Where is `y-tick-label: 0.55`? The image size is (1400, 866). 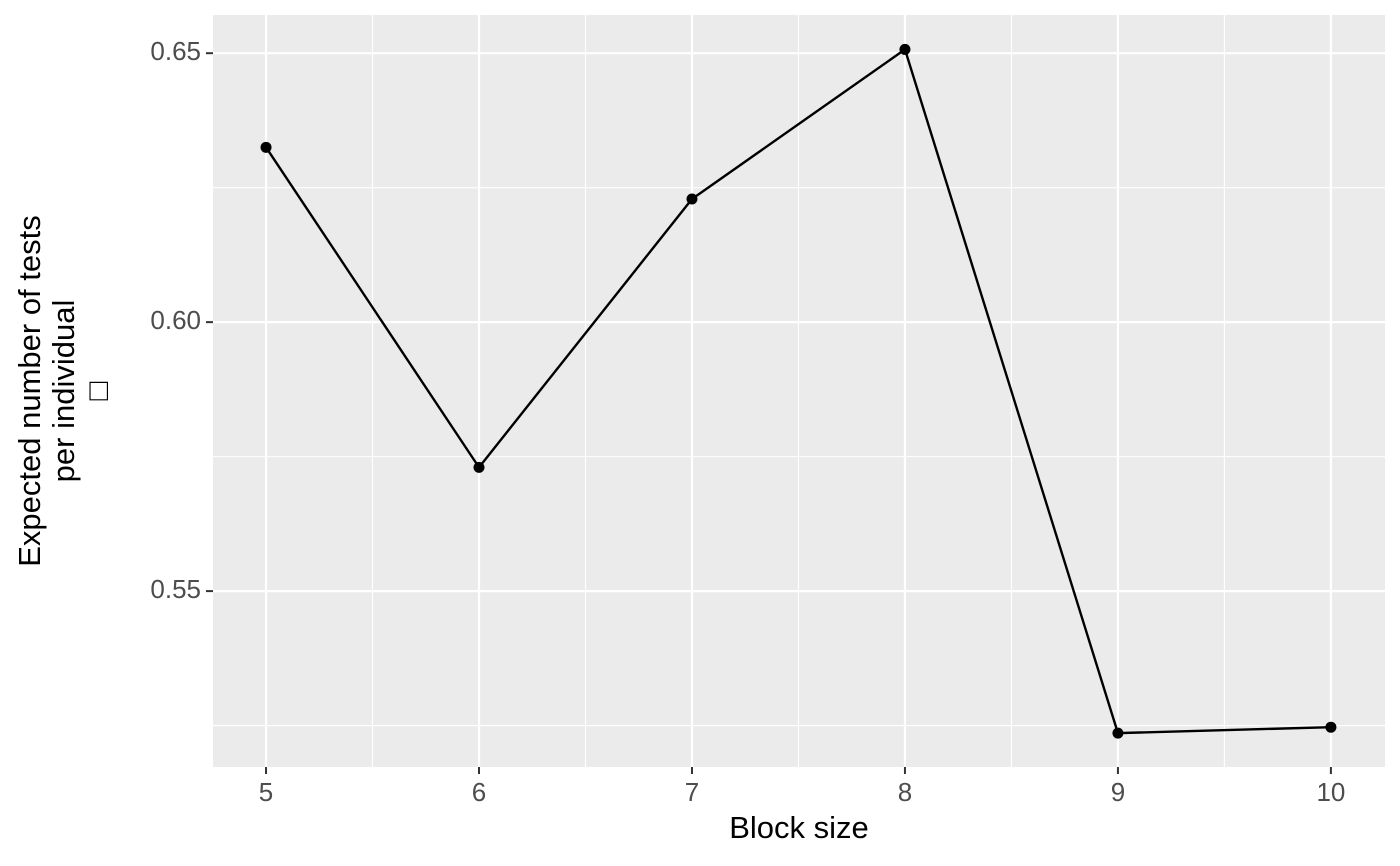 y-tick-label: 0.55 is located at coordinates (175, 589).